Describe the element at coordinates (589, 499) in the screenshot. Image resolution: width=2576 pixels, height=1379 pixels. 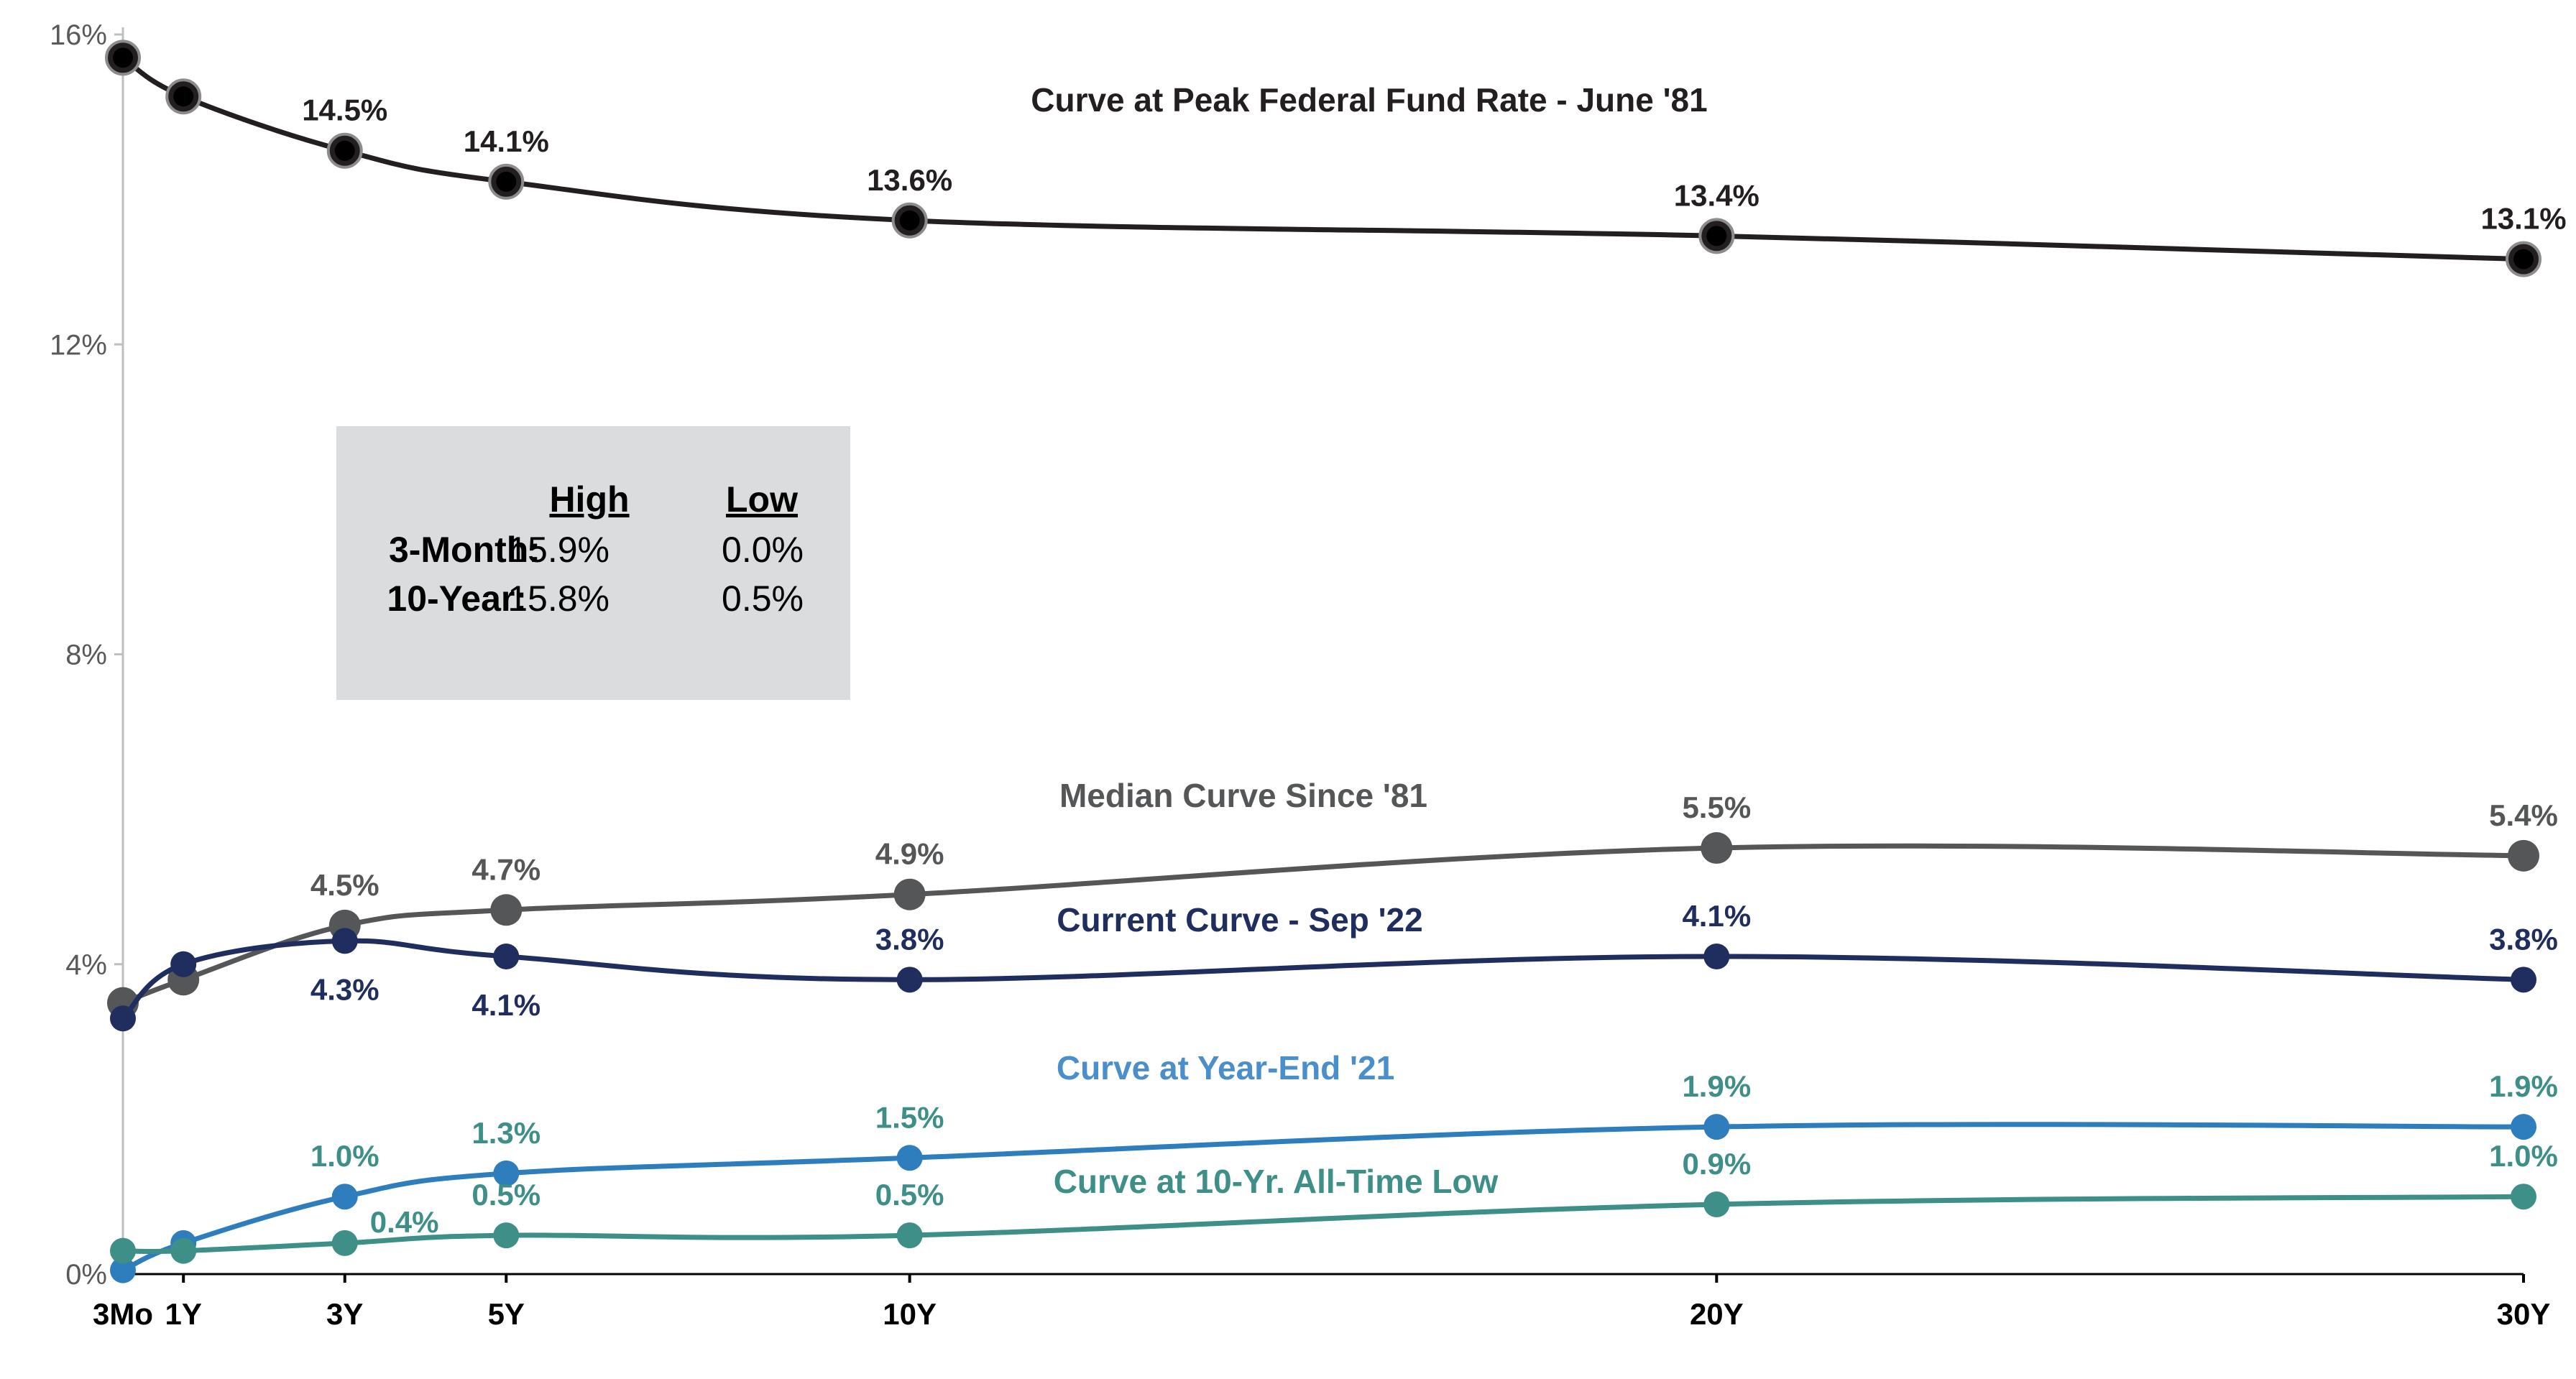
I see `stats-header-high: High` at that location.